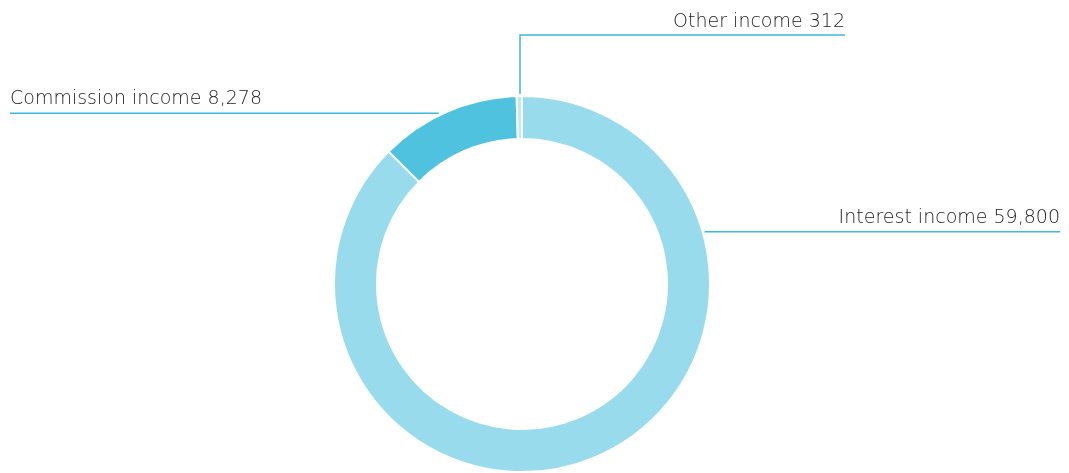 Image resolution: width=1069 pixels, height=473 pixels. What do you see at coordinates (106, 97) in the screenshot?
I see `slice-label: Commission income` at bounding box center [106, 97].